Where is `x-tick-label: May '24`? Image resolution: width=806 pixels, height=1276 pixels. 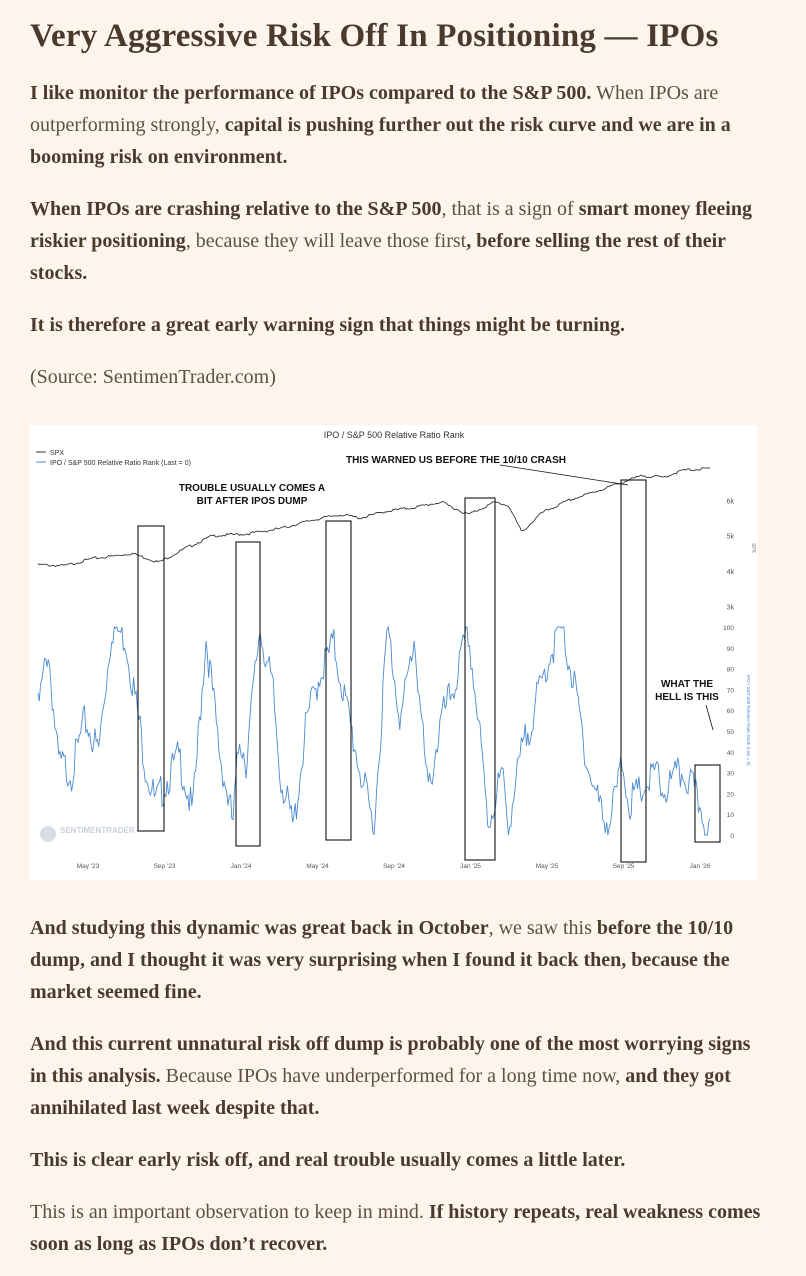
x-tick-label: May '24 is located at coordinates (317, 866).